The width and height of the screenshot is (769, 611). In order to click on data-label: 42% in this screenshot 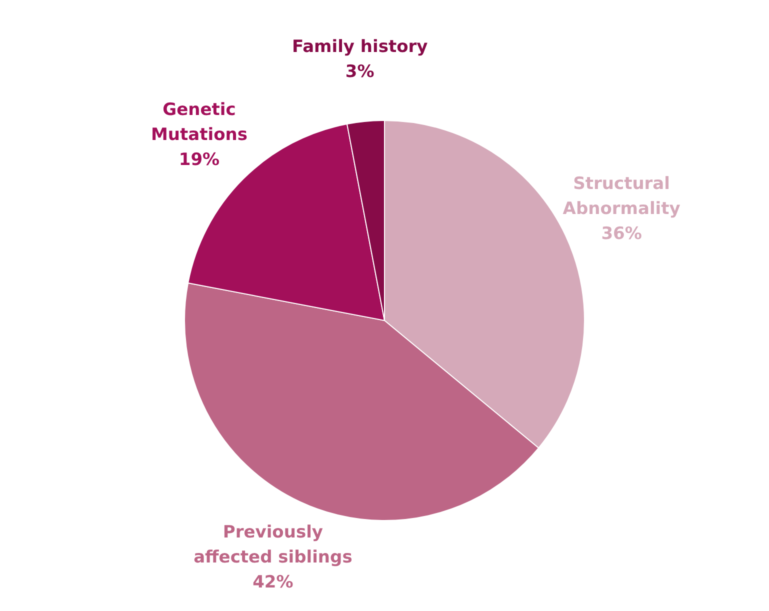, I will do `click(273, 582)`.